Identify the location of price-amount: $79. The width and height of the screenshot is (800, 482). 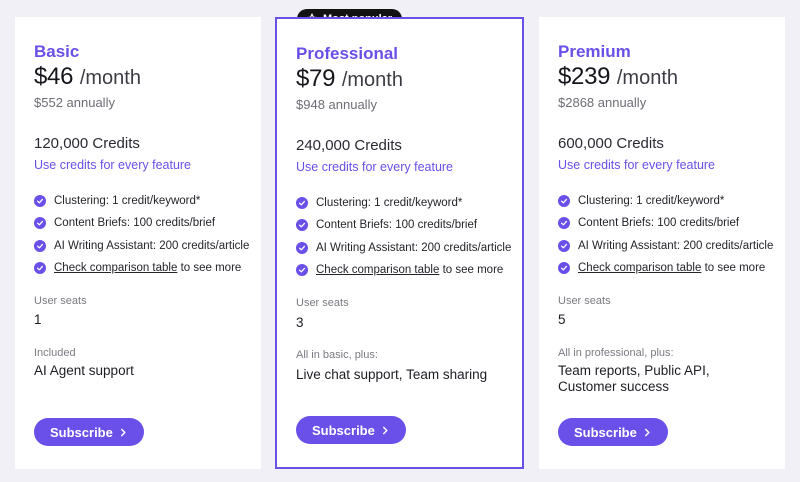
(316, 78).